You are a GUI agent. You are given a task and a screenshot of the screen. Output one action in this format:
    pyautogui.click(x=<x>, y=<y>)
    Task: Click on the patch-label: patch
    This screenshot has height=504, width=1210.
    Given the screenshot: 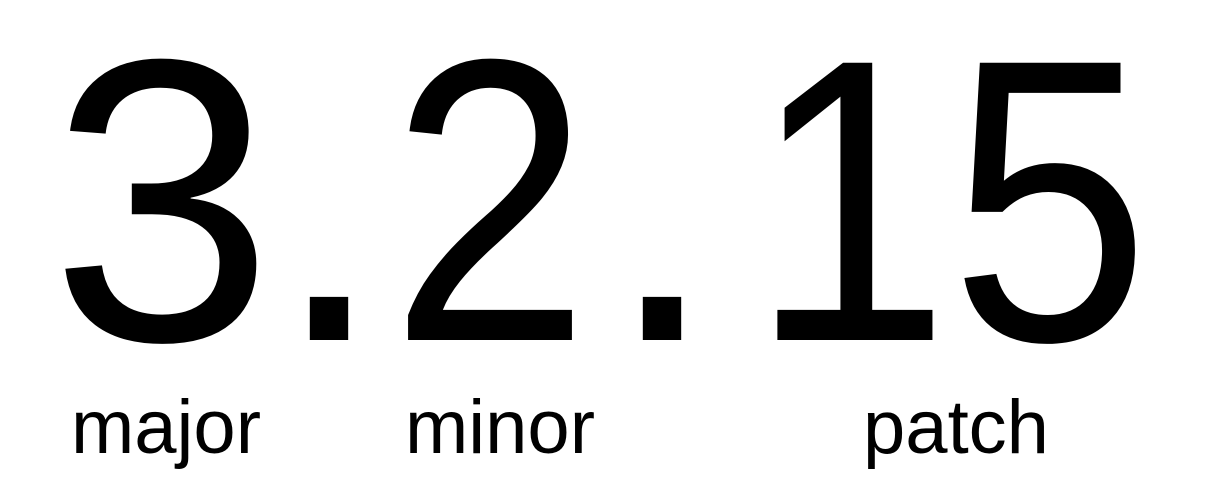 What is the action you would take?
    pyautogui.click(x=956, y=427)
    